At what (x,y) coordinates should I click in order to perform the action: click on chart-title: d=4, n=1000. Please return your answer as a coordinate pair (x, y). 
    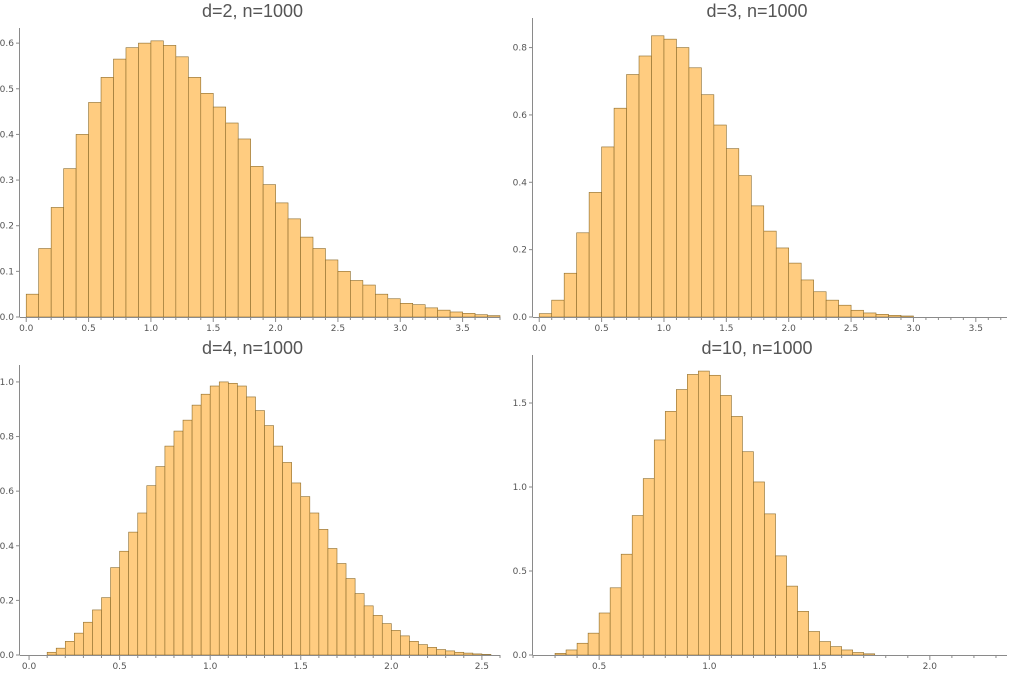
    Looking at the image, I should click on (252, 348).